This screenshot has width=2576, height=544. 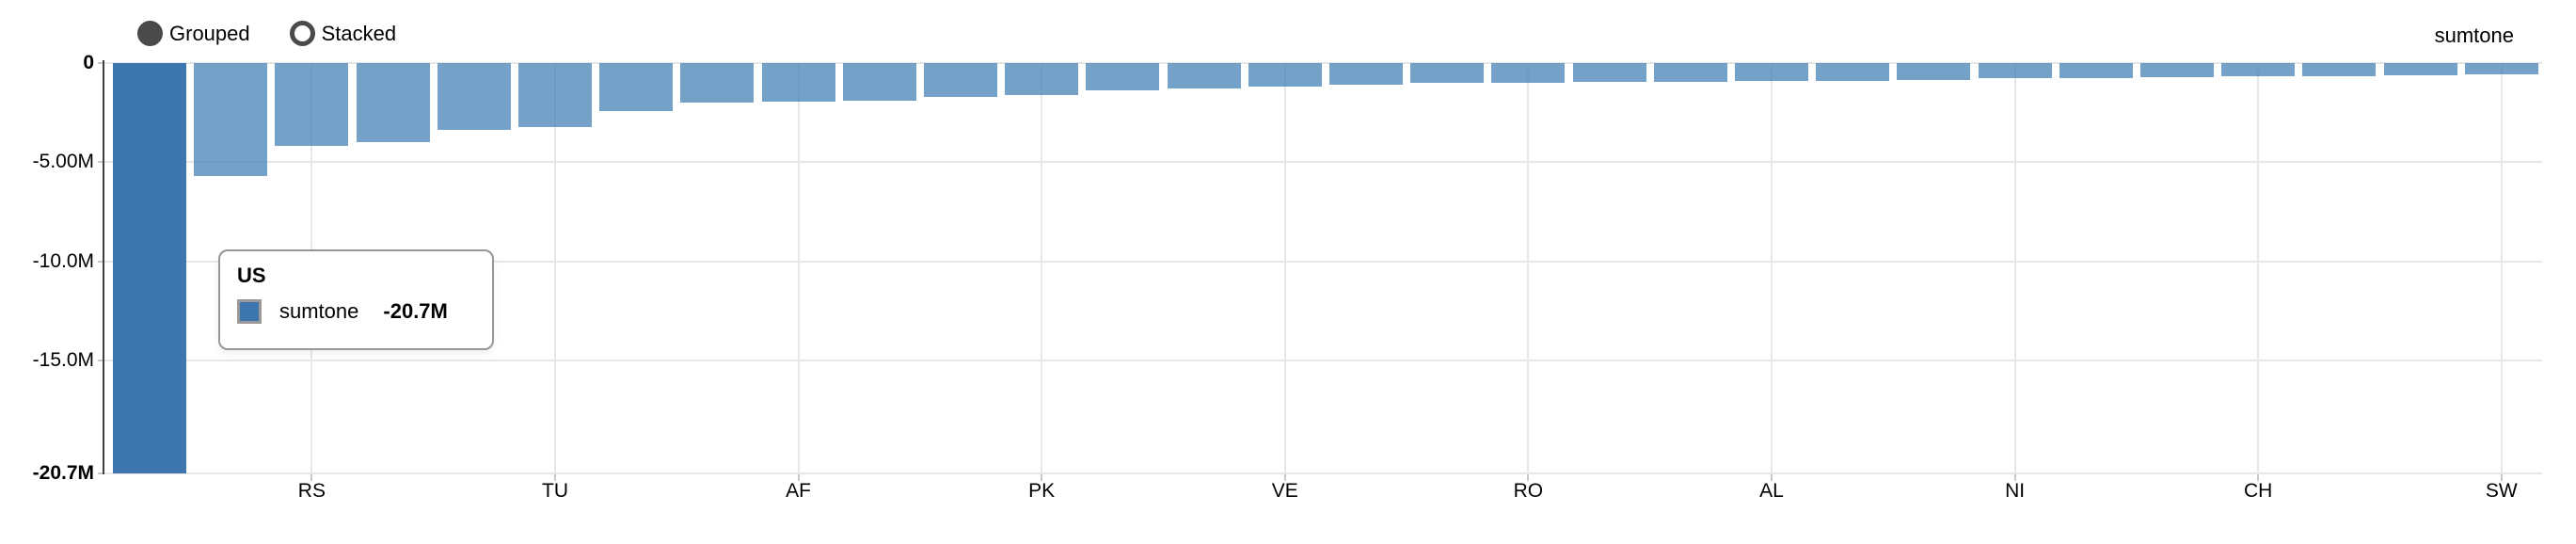 I want to click on x-axis-label-ni: NI, so click(x=2016, y=491).